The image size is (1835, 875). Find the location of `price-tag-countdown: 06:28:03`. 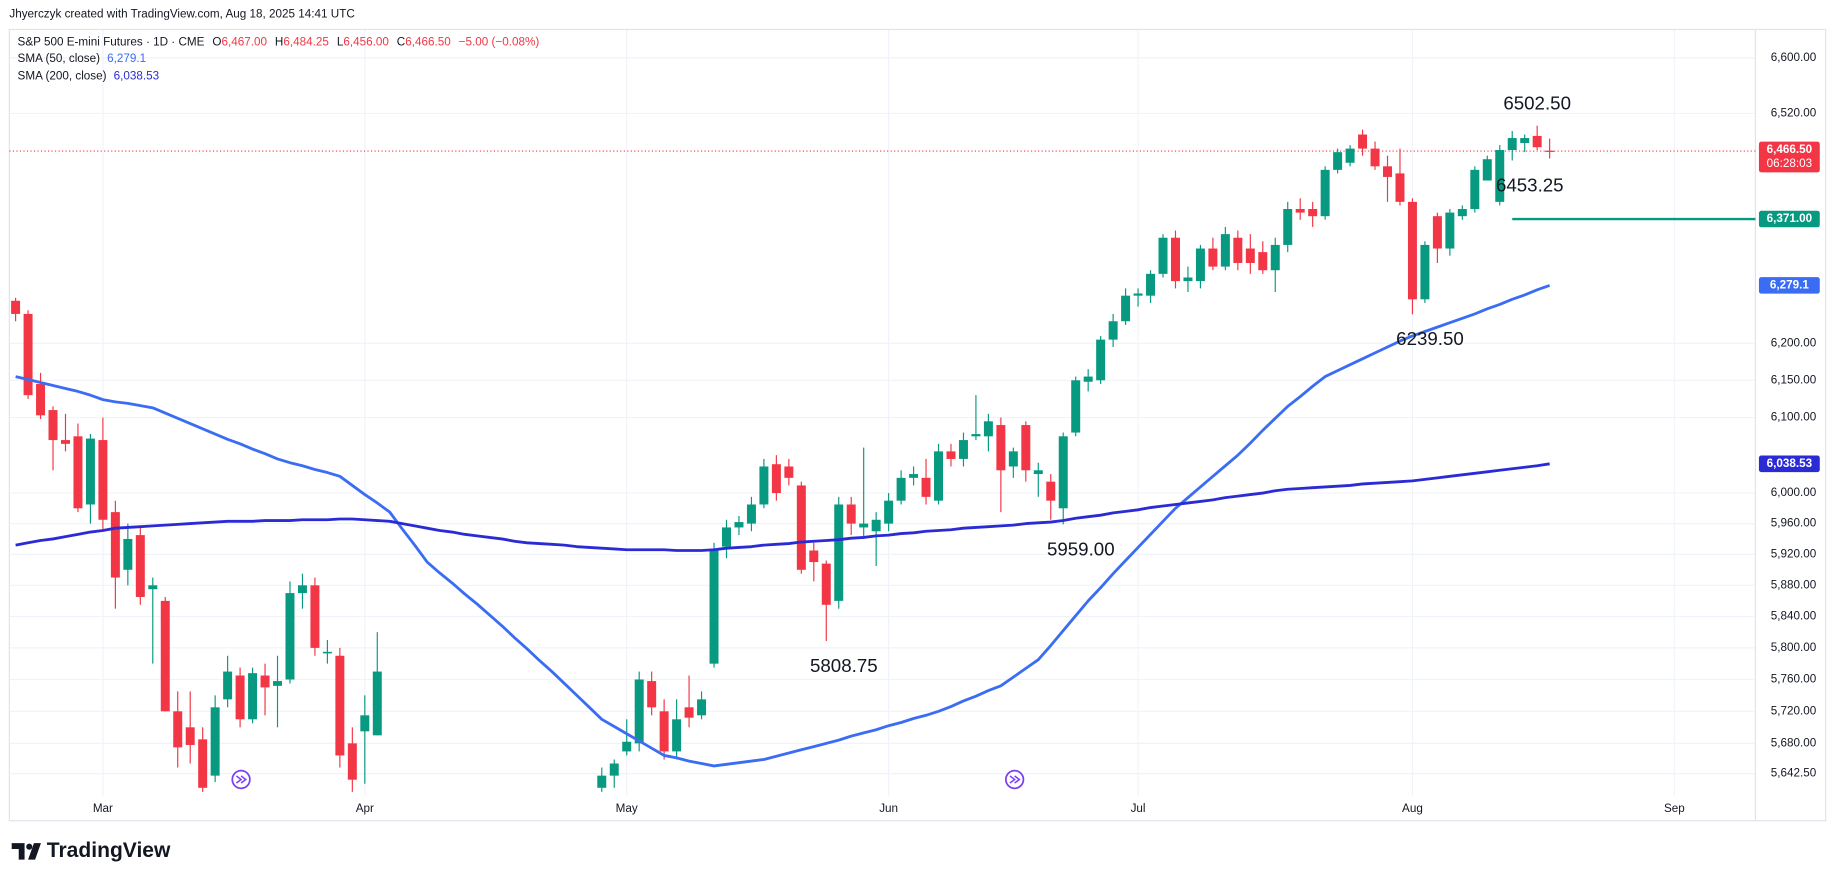

price-tag-countdown: 06:28:03 is located at coordinates (1790, 163).